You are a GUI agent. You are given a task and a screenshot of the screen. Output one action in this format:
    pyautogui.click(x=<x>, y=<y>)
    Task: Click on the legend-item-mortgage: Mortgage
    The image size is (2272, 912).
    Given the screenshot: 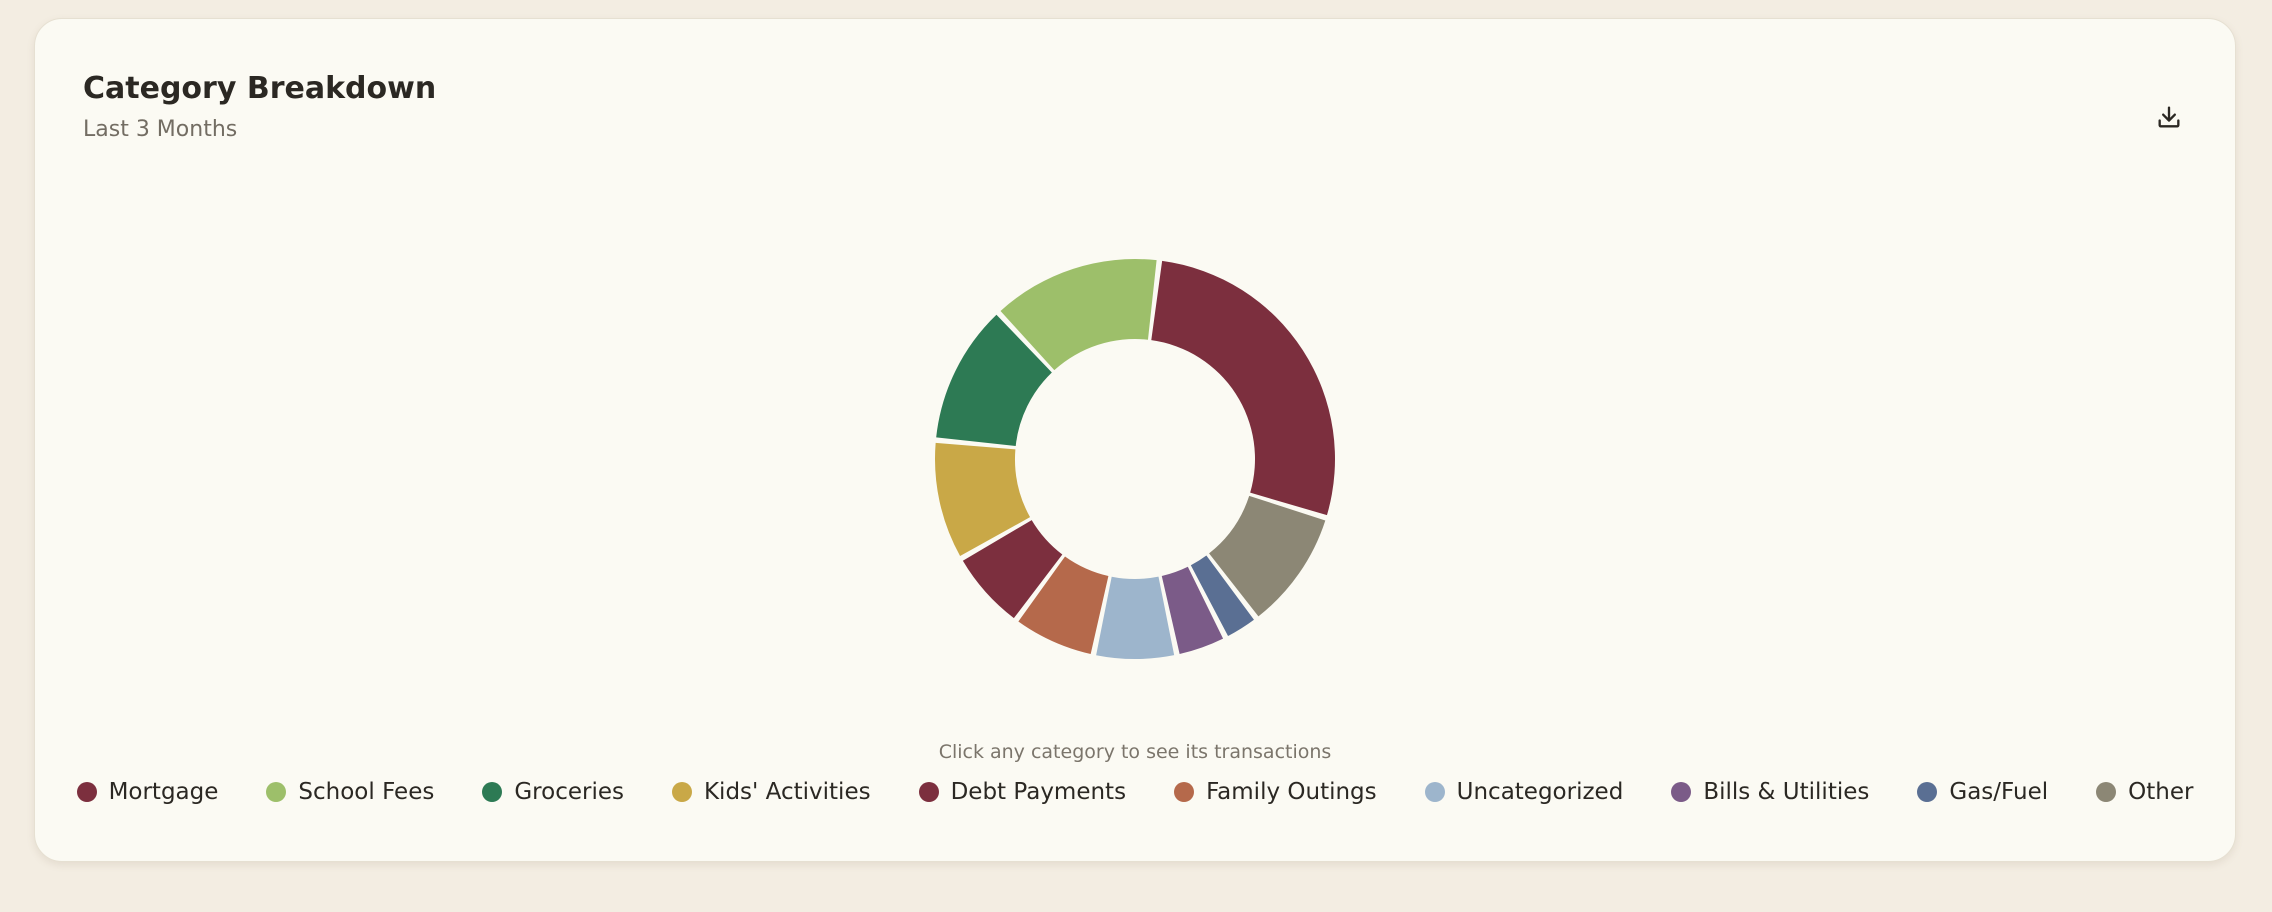 What is the action you would take?
    pyautogui.click(x=147, y=792)
    